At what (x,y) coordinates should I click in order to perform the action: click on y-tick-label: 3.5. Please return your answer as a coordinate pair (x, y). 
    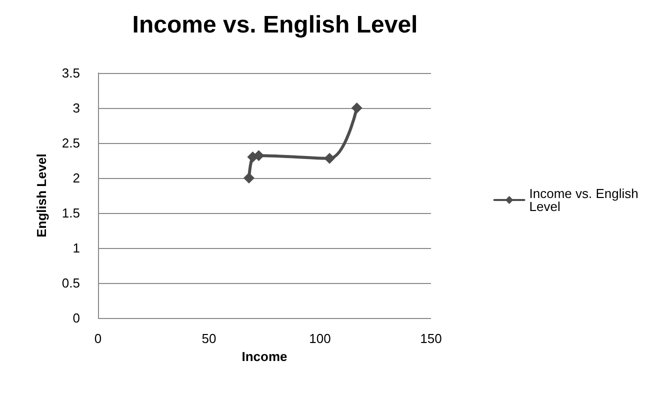
    Looking at the image, I should click on (71, 73).